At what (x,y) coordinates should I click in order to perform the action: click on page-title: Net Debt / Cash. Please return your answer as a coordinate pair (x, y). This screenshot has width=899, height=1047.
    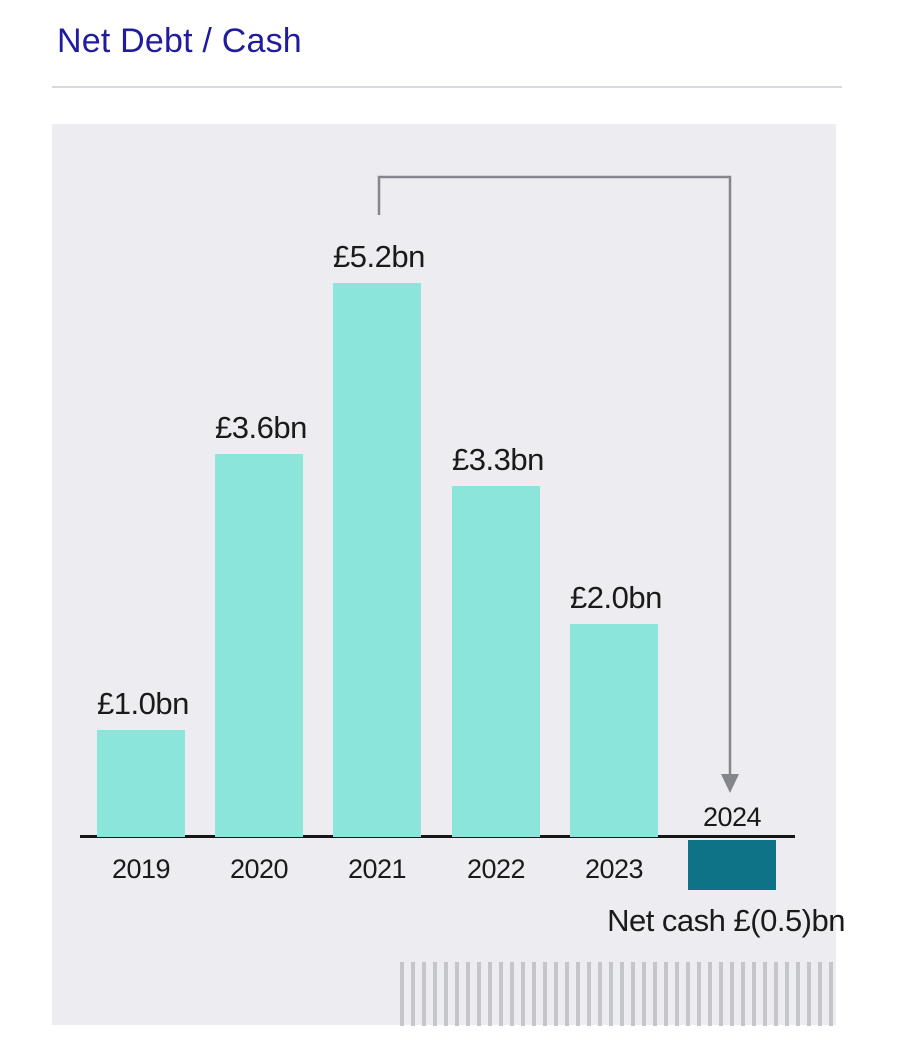
    Looking at the image, I should click on (179, 41).